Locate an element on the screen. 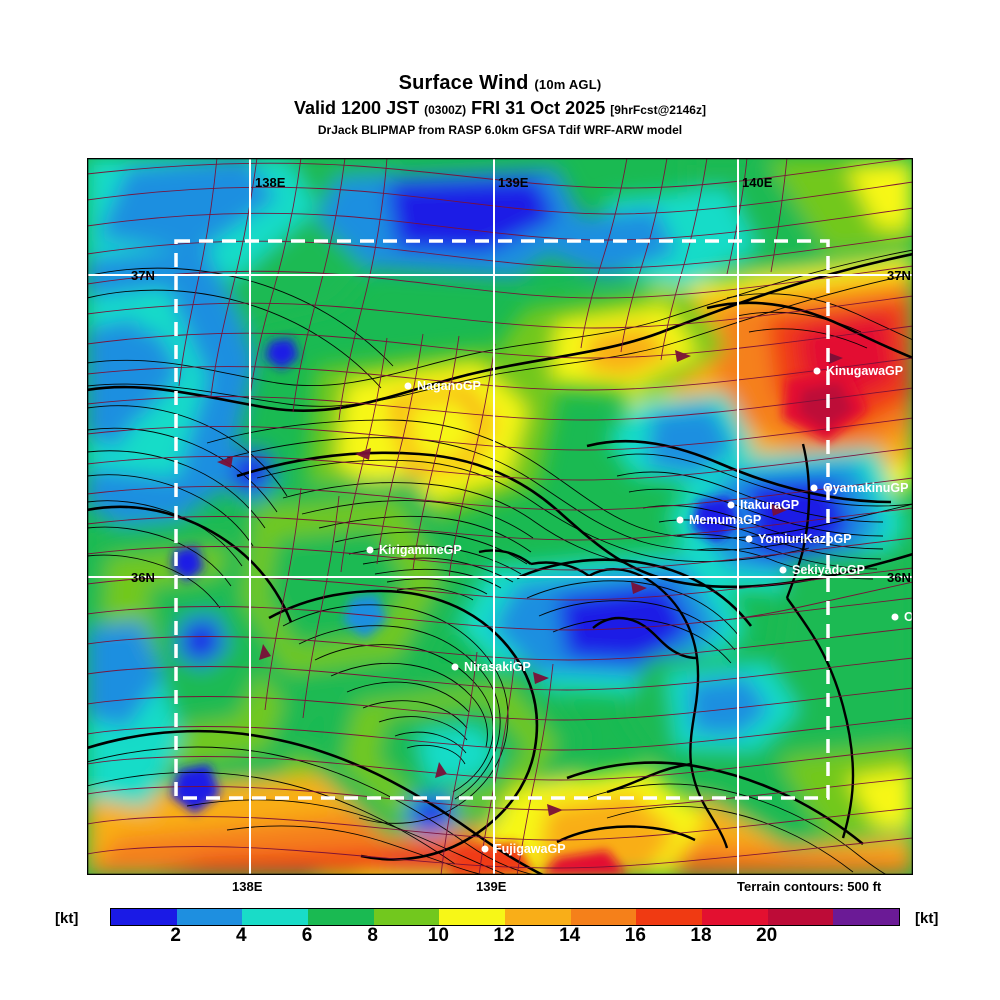 The image size is (1000, 1000). station-label: OyamakinuGP is located at coordinates (865, 488).